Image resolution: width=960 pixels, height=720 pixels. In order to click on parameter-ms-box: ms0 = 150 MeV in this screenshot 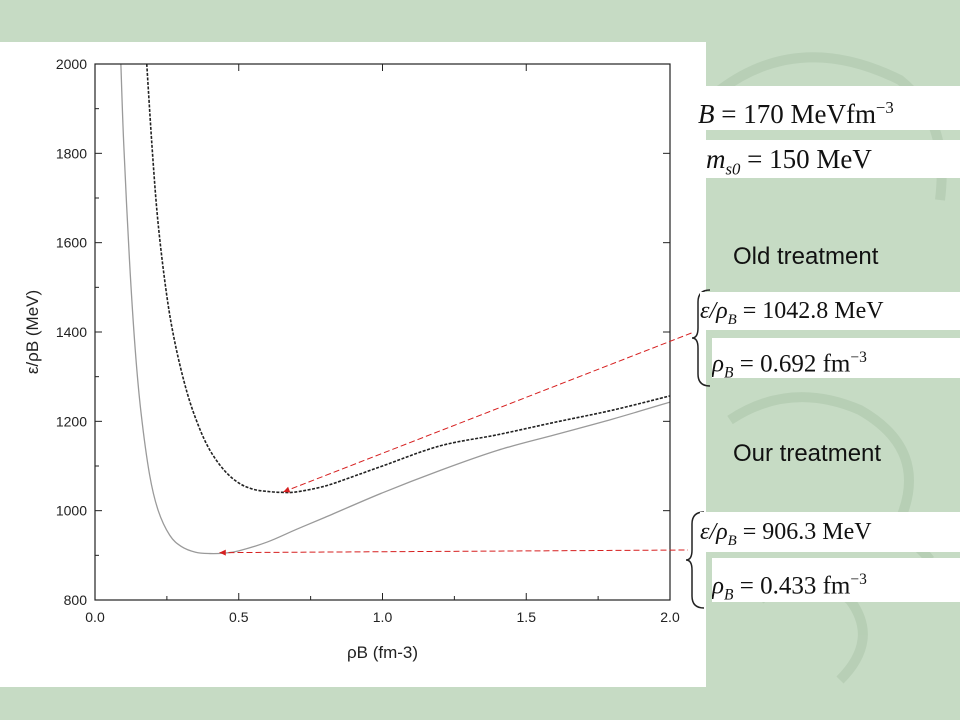, I will do `click(833, 159)`.